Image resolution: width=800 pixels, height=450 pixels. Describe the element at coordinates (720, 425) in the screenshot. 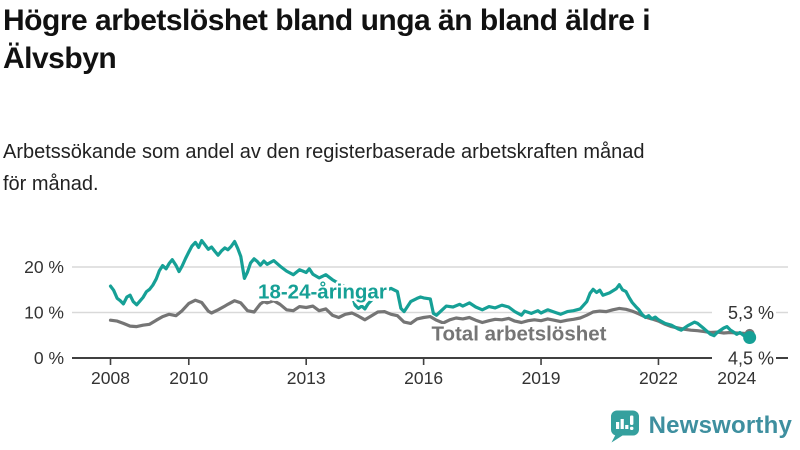

I see `newsworthy-wordmark: Newsworthy` at that location.